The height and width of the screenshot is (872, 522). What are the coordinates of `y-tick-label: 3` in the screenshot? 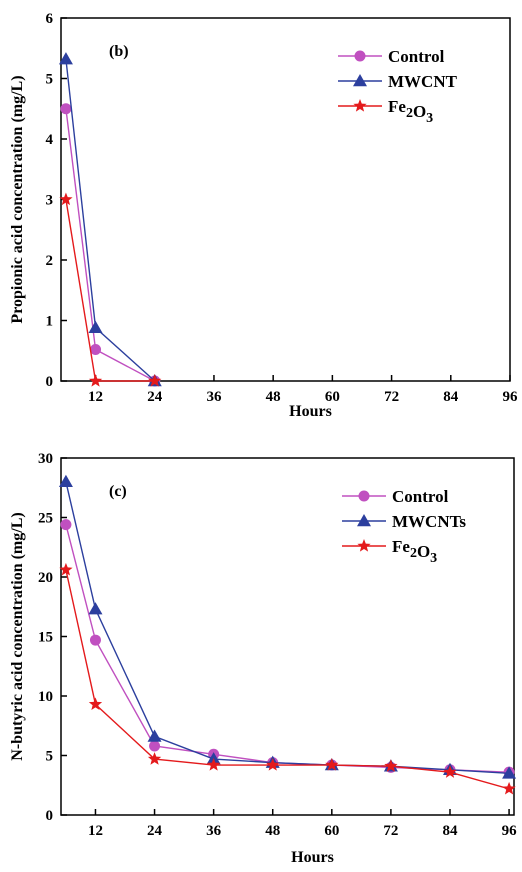 It's located at (50, 201).